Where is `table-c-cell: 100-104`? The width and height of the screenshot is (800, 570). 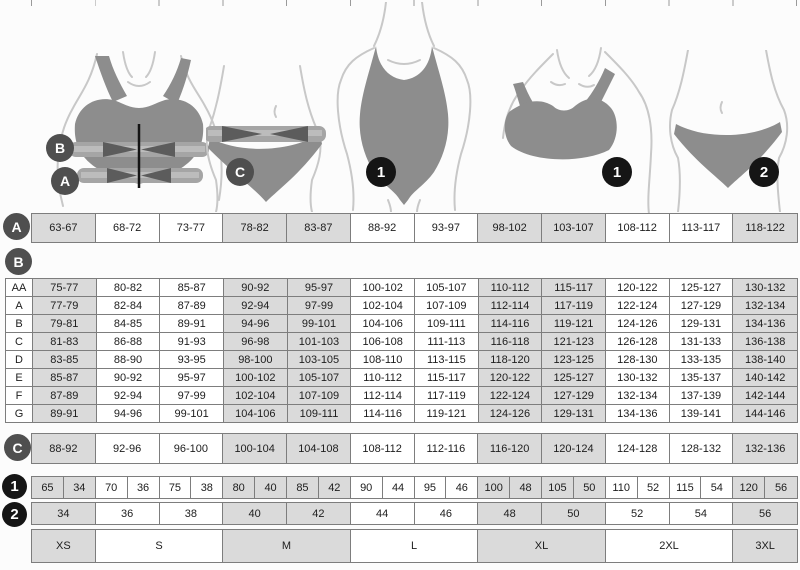 table-c-cell: 100-104 is located at coordinates (255, 448).